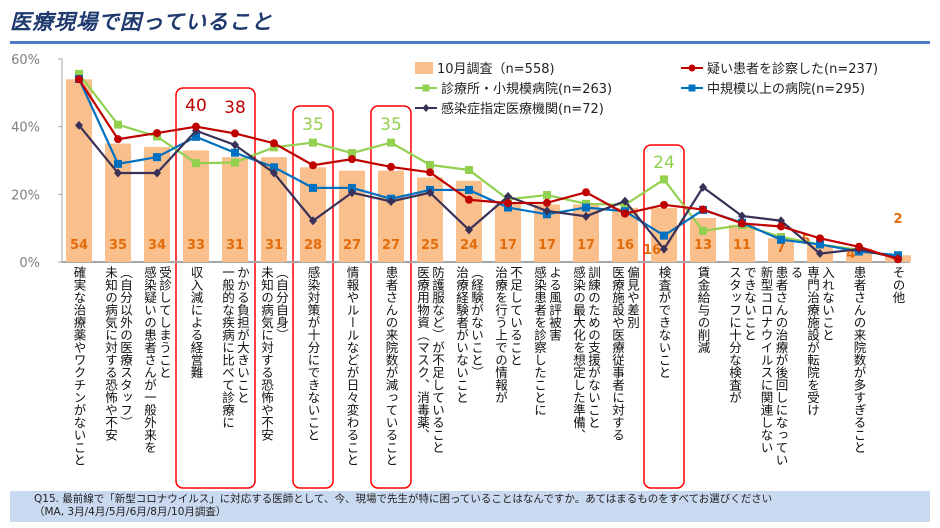 The image size is (940, 528). What do you see at coordinates (215, 288) in the screenshot?
I see `highlight-box` at bounding box center [215, 288].